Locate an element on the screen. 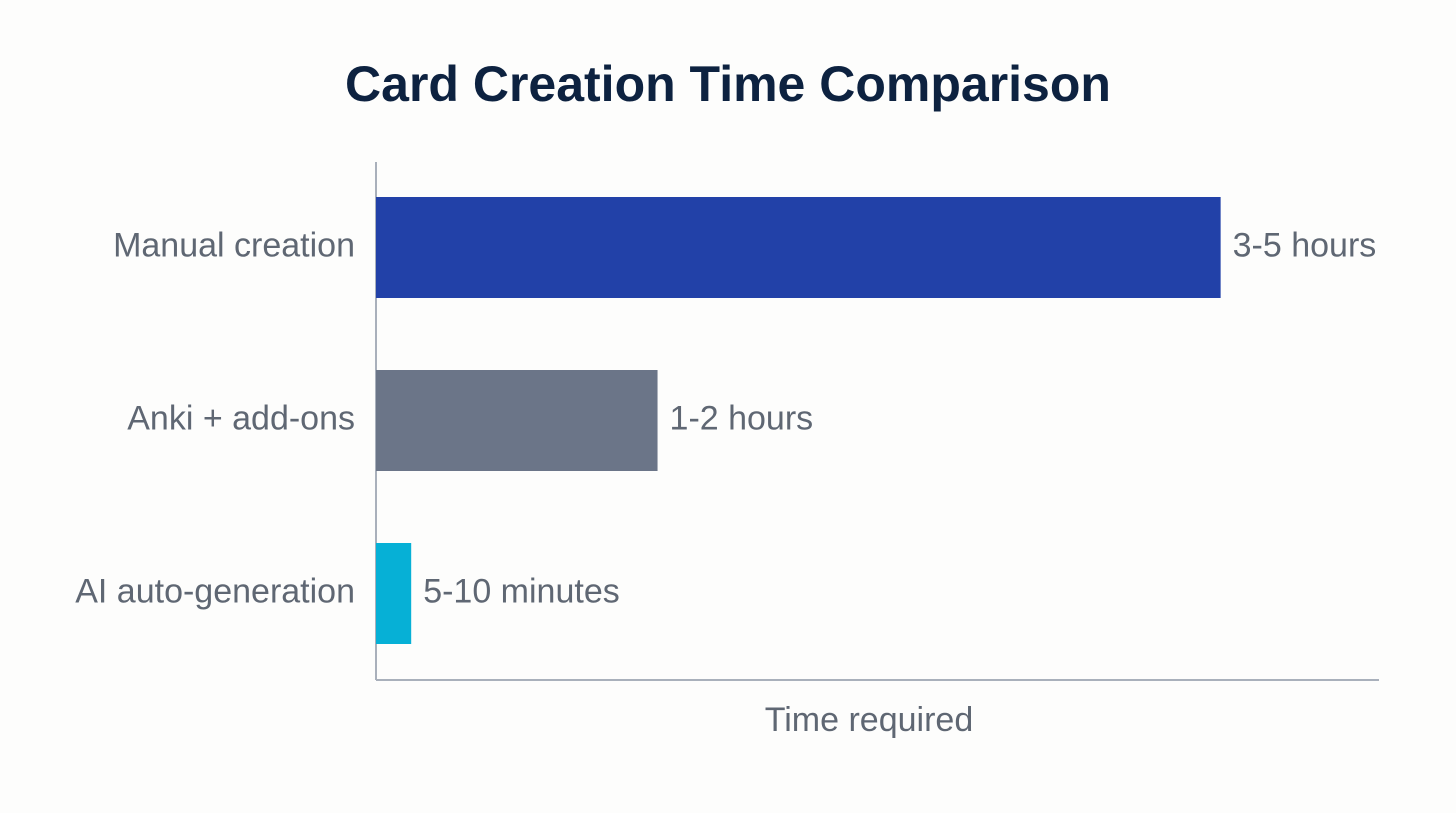  y-tick-label: AI auto-generation is located at coordinates (215, 591).